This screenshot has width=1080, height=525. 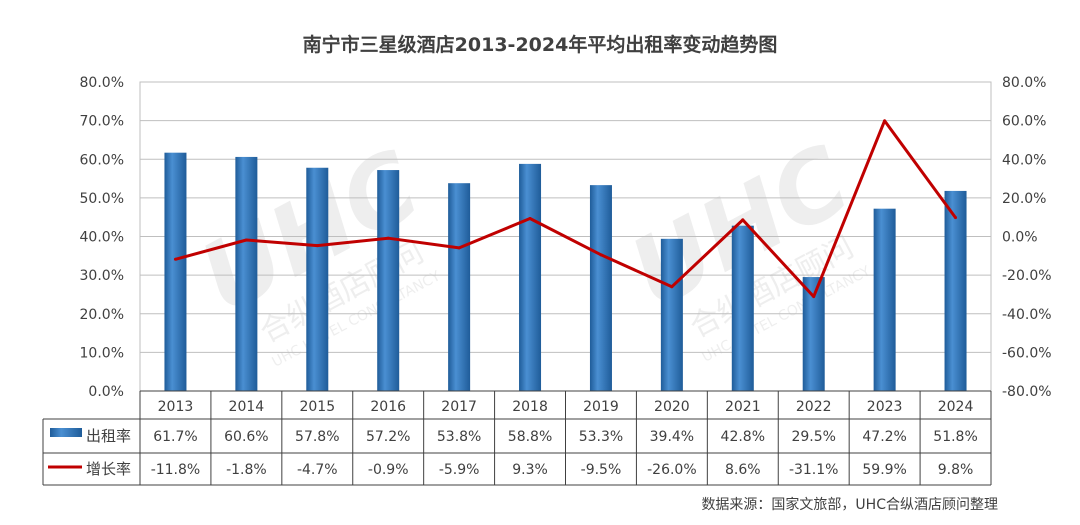 I want to click on table-cell-occupancy: 60.6%, so click(x=246, y=437).